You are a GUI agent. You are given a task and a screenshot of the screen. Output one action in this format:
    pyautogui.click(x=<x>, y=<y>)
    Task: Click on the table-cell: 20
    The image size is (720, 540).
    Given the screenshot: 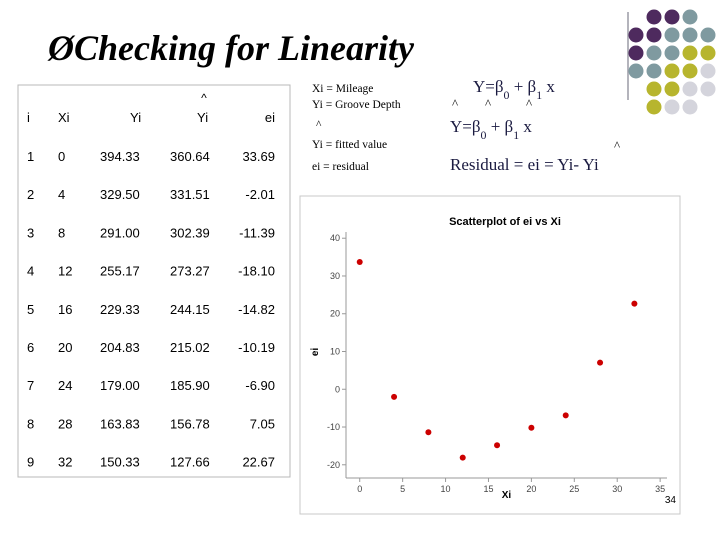 What is the action you would take?
    pyautogui.click(x=65, y=347)
    